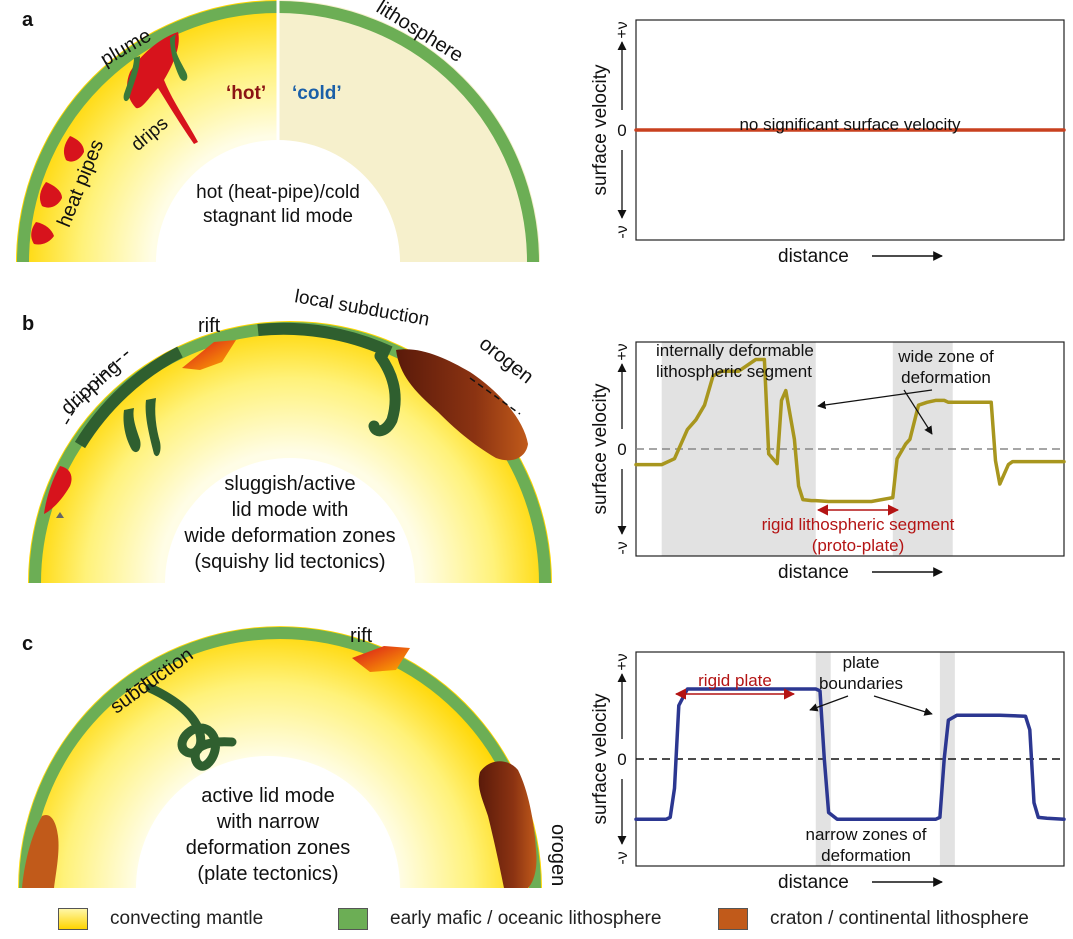 The height and width of the screenshot is (939, 1073). Describe the element at coordinates (903, 705) in the screenshot. I see `chart-c-boundary-arrow-right` at that location.